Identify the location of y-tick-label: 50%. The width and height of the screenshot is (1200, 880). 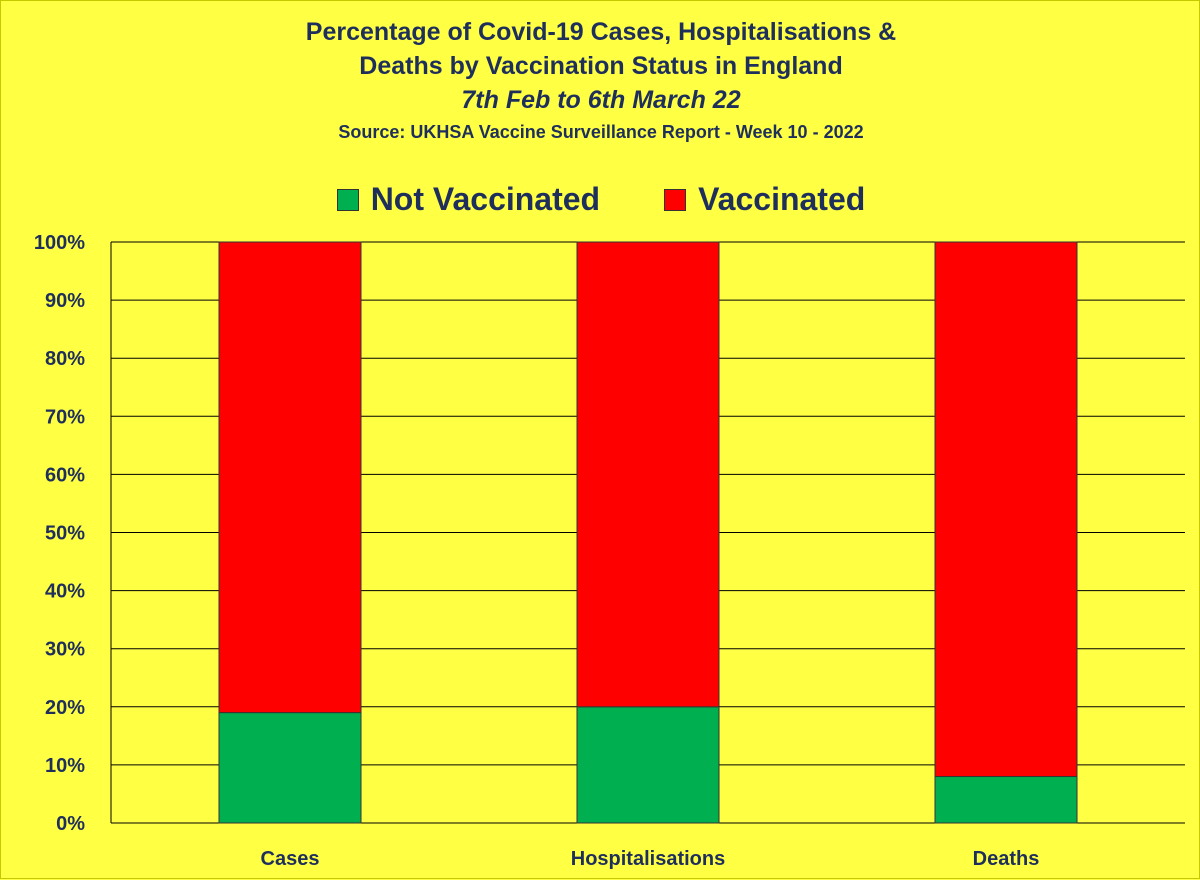
(65, 534).